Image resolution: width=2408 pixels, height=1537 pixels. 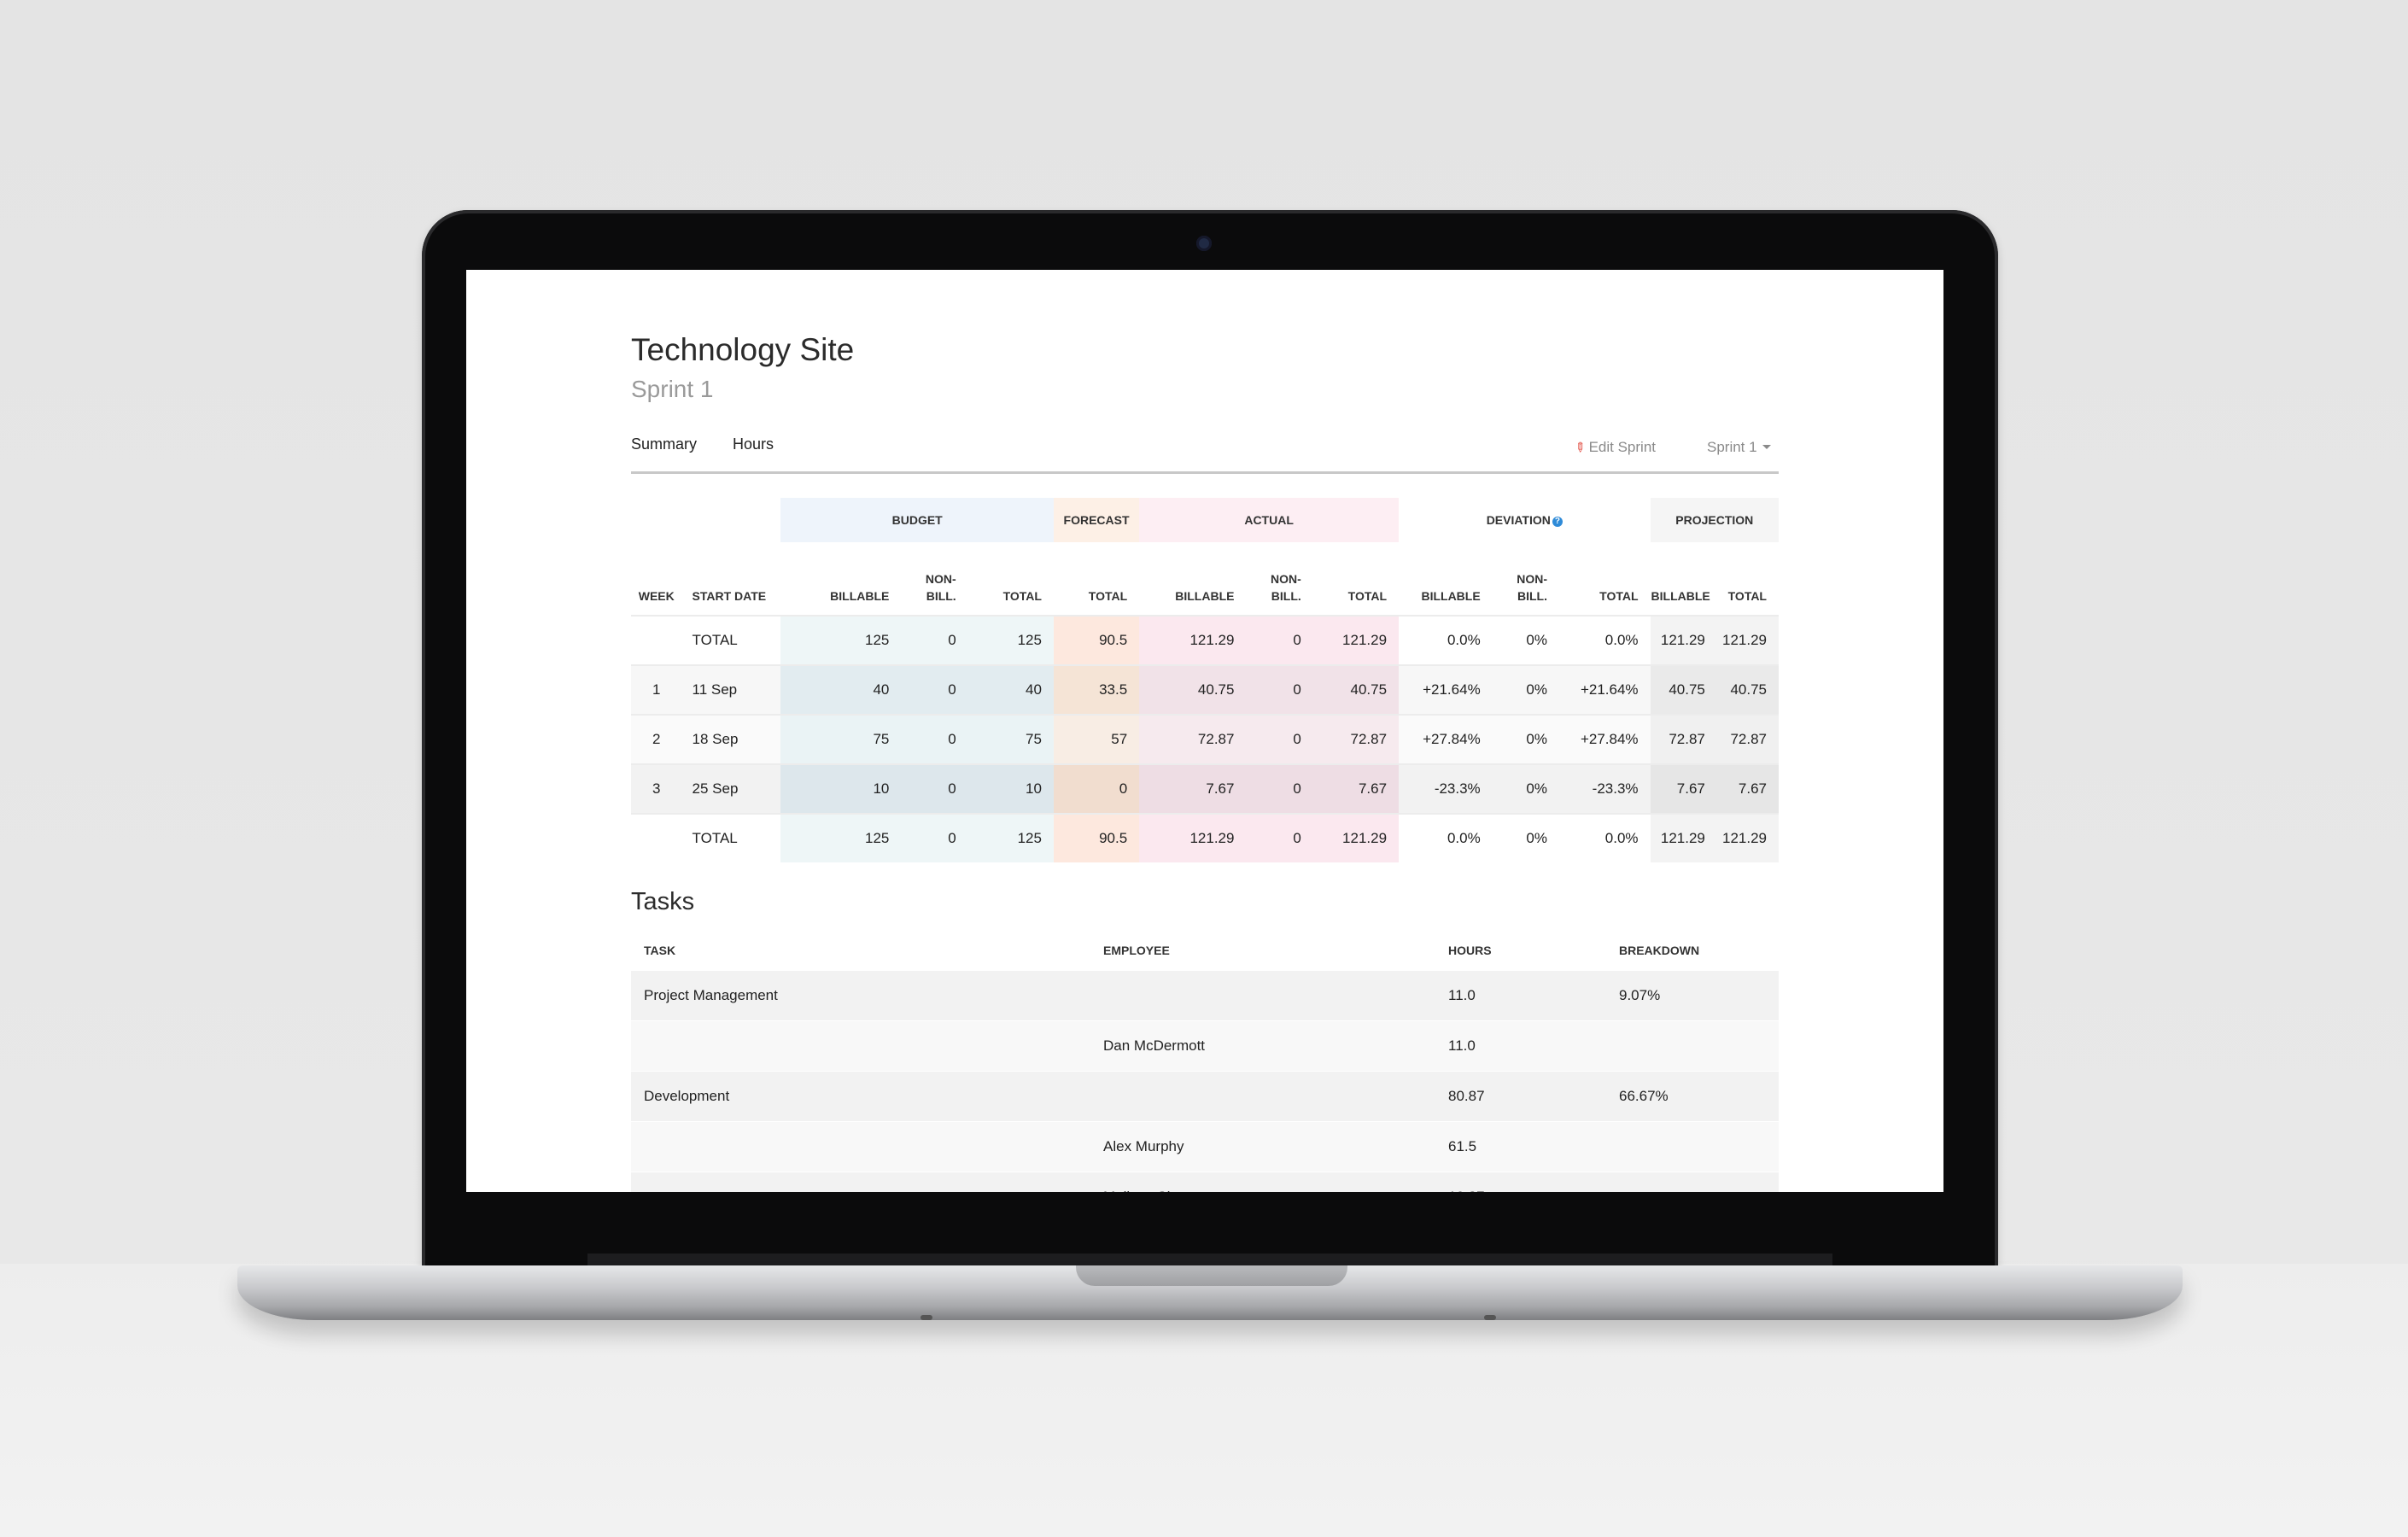 What do you see at coordinates (1022, 596) in the screenshot?
I see `col-budget-total: TOTAL` at bounding box center [1022, 596].